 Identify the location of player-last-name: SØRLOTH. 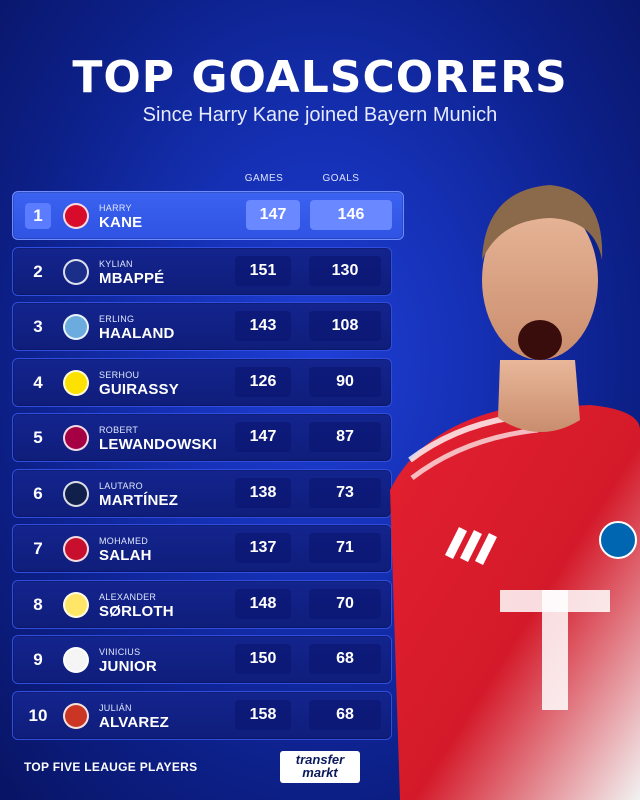
(136, 611).